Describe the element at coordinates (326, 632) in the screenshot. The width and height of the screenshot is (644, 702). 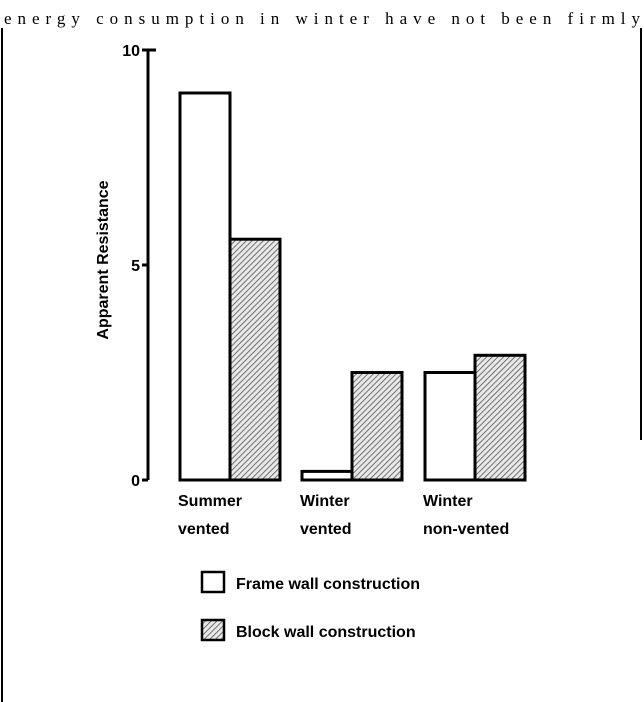
I see `legend-label: Block wall construction` at that location.